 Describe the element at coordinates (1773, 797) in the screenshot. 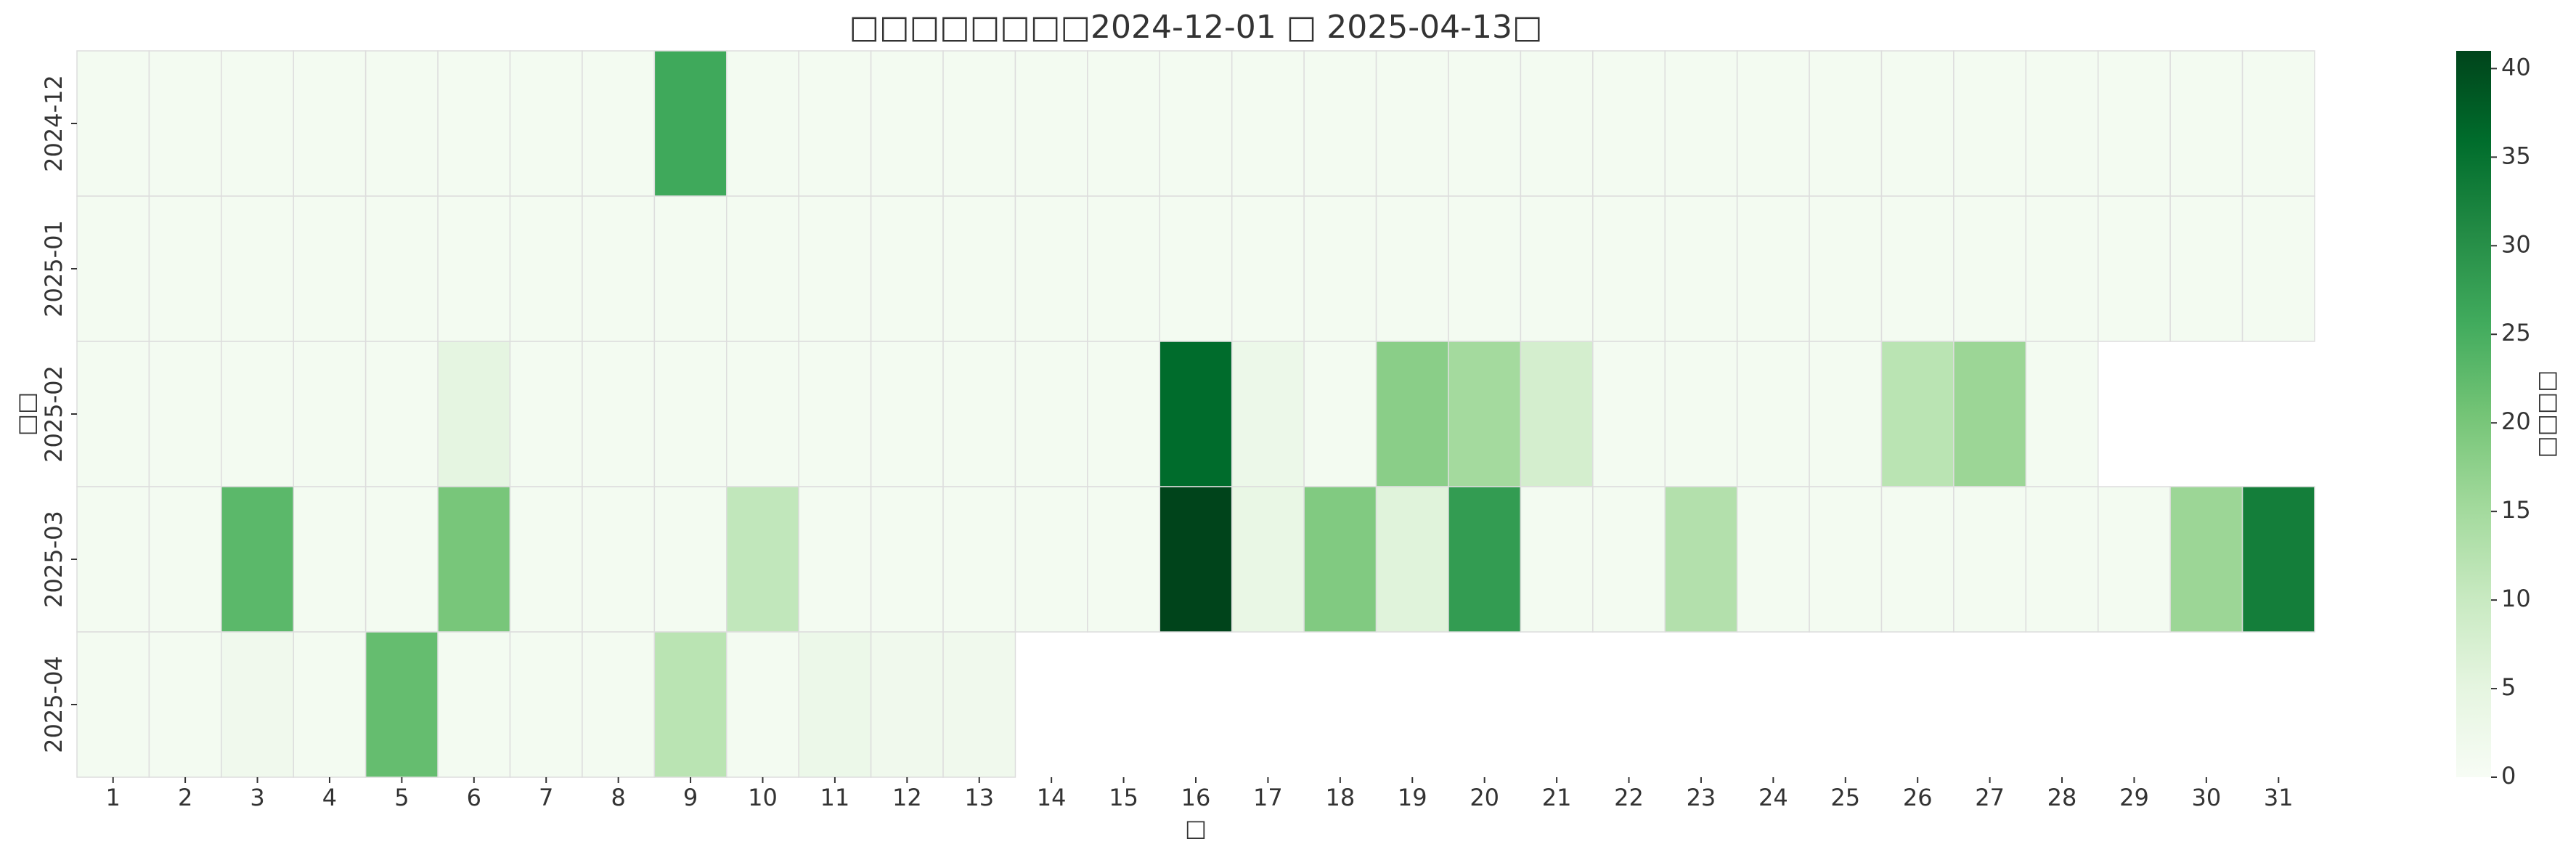

I see `x-tick-label: 24` at that location.